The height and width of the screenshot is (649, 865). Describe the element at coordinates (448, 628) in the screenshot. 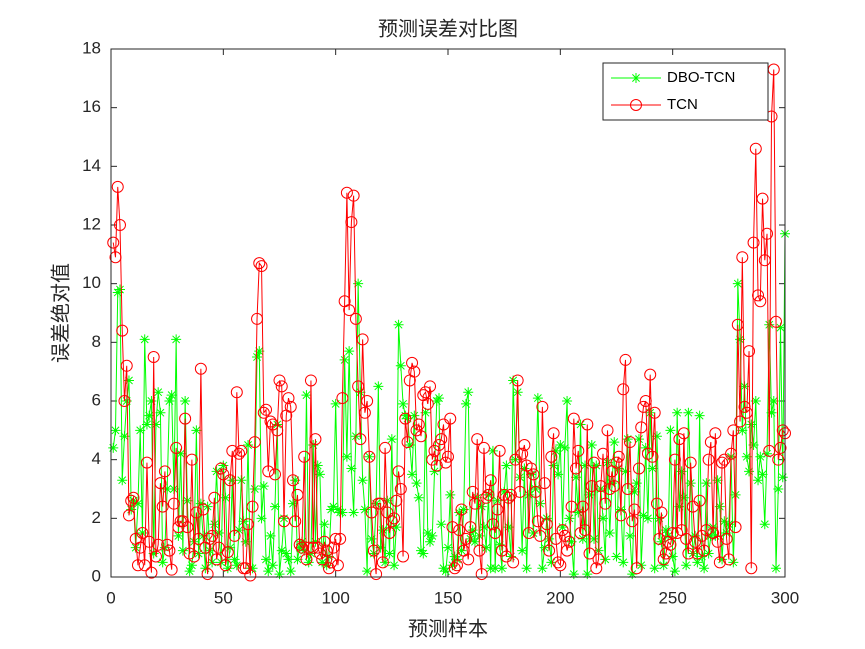

I see `x-axis-label: 预测样本` at that location.